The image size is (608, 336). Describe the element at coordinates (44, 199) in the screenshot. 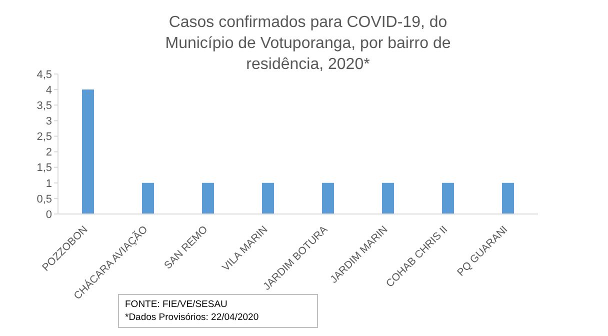

I see `y-tick-label: 0,5` at that location.